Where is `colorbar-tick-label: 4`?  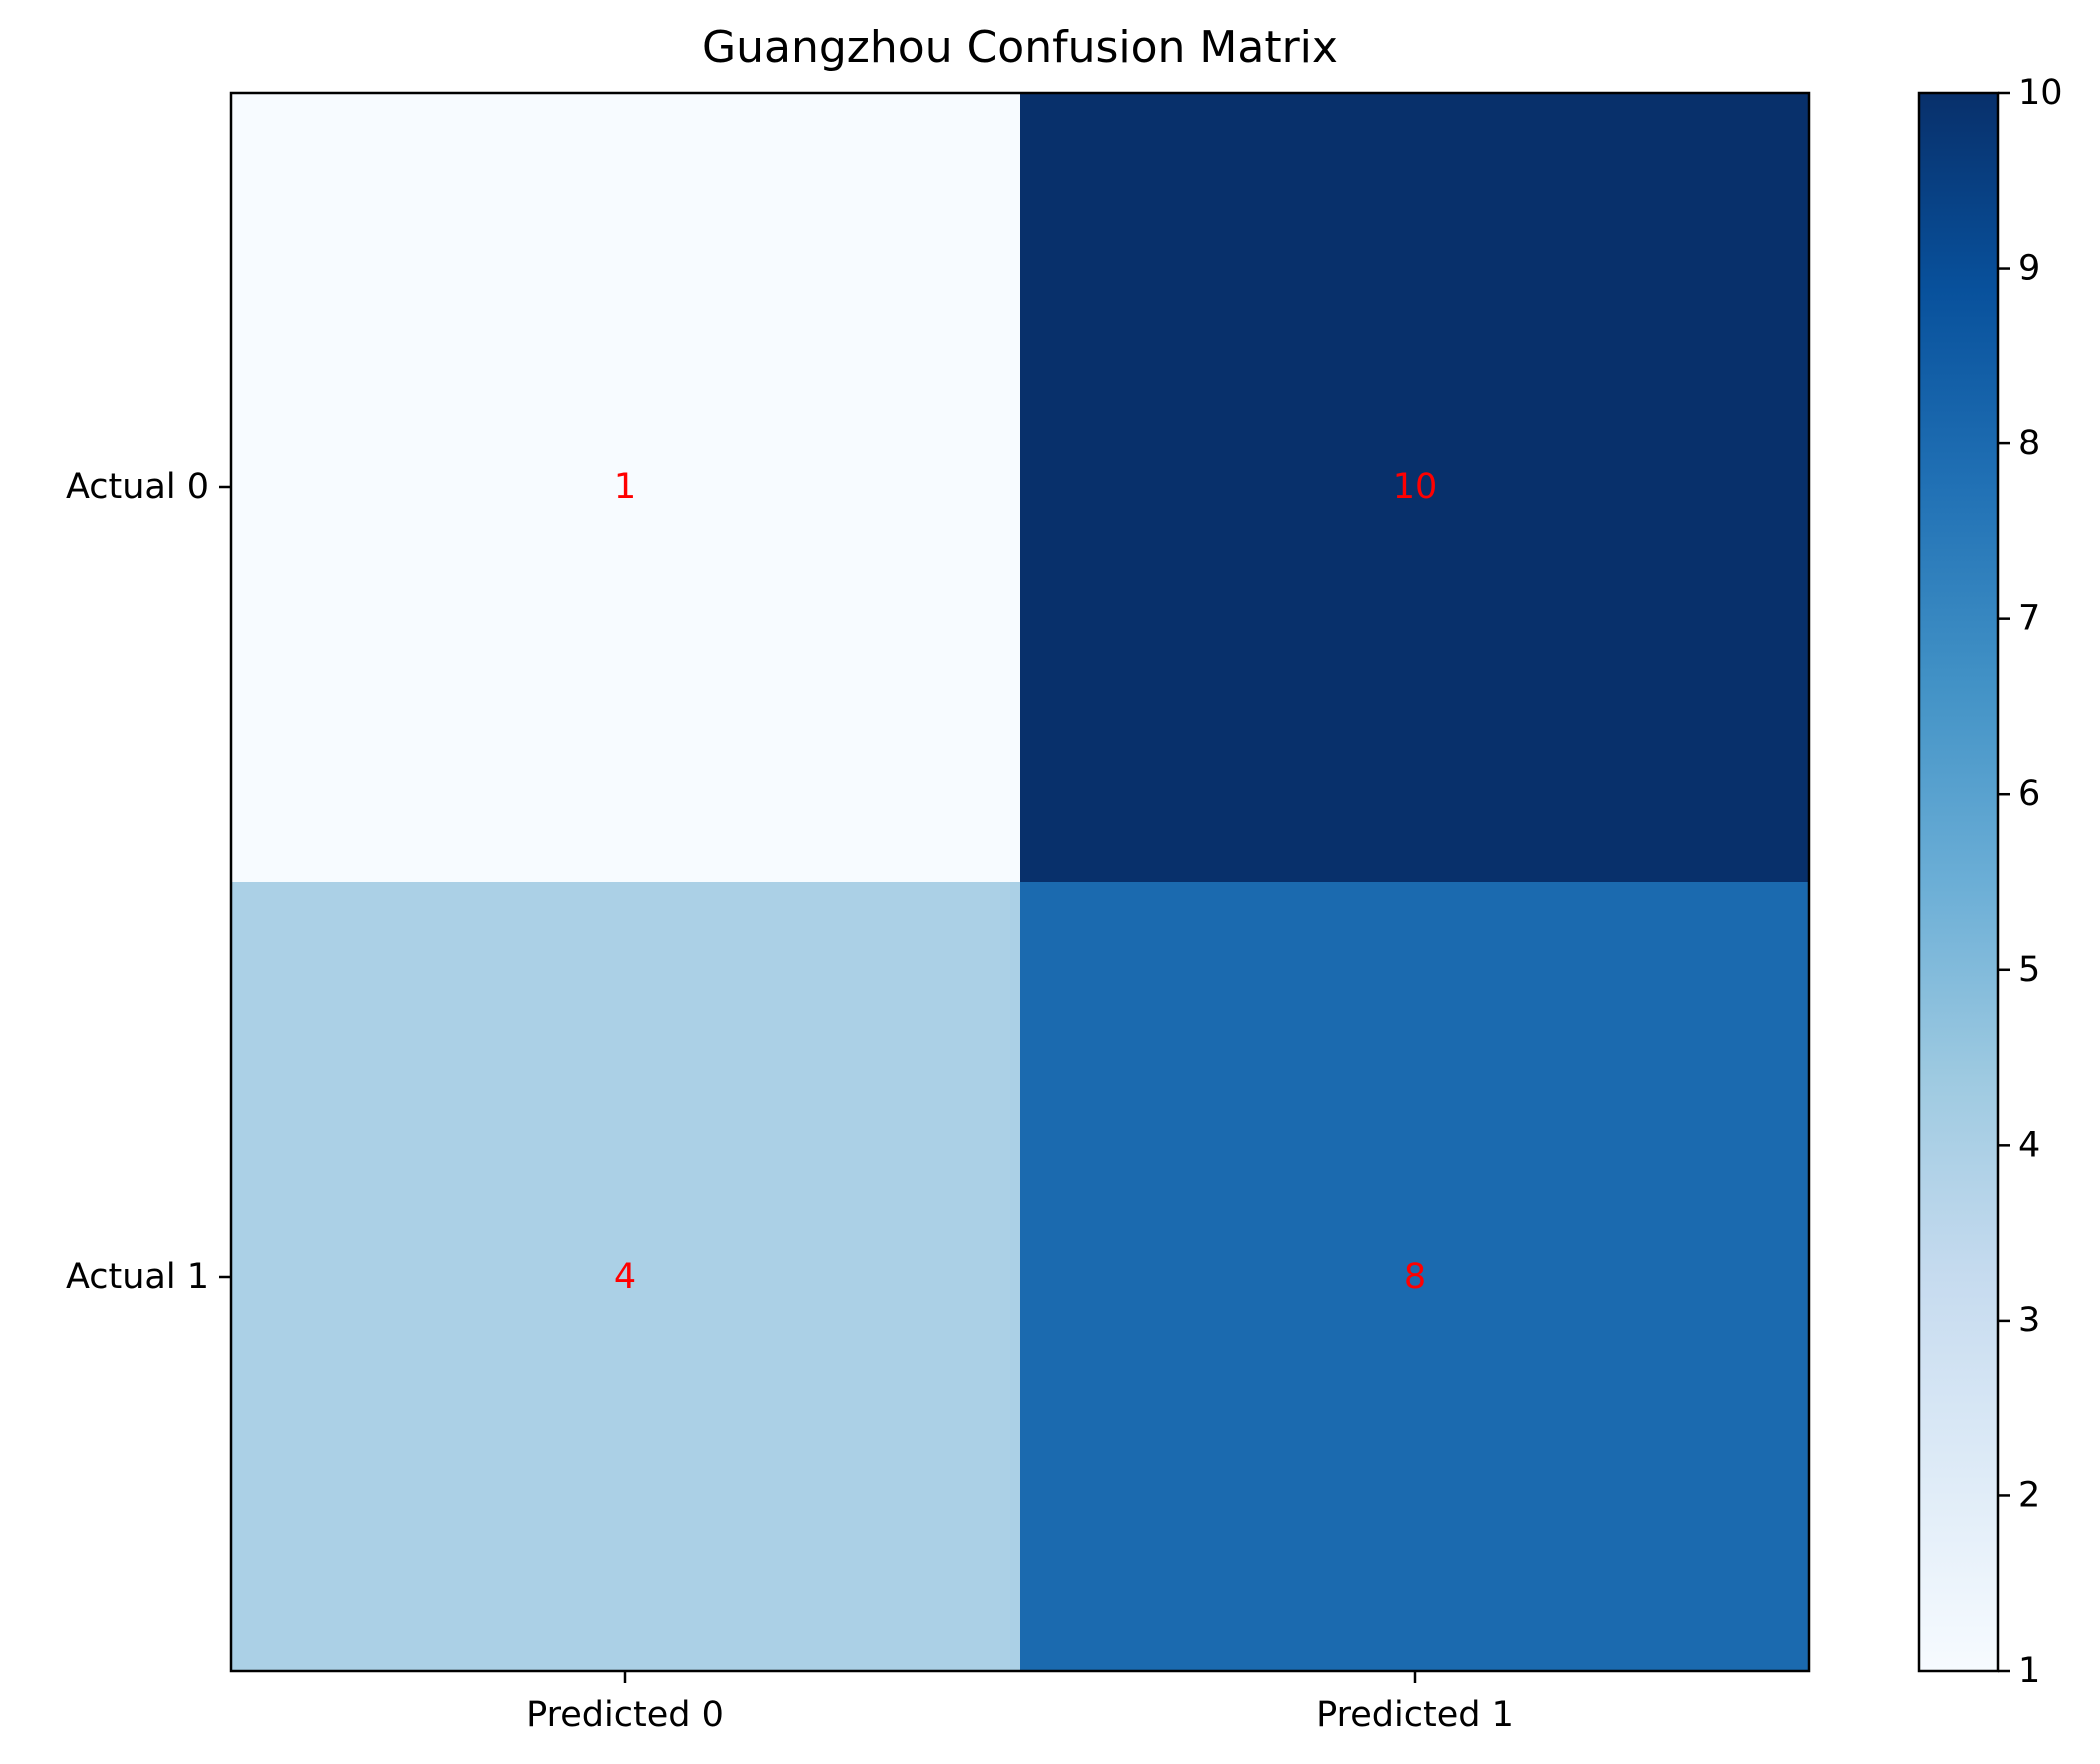
colorbar-tick-label: 4 is located at coordinates (2029, 1145).